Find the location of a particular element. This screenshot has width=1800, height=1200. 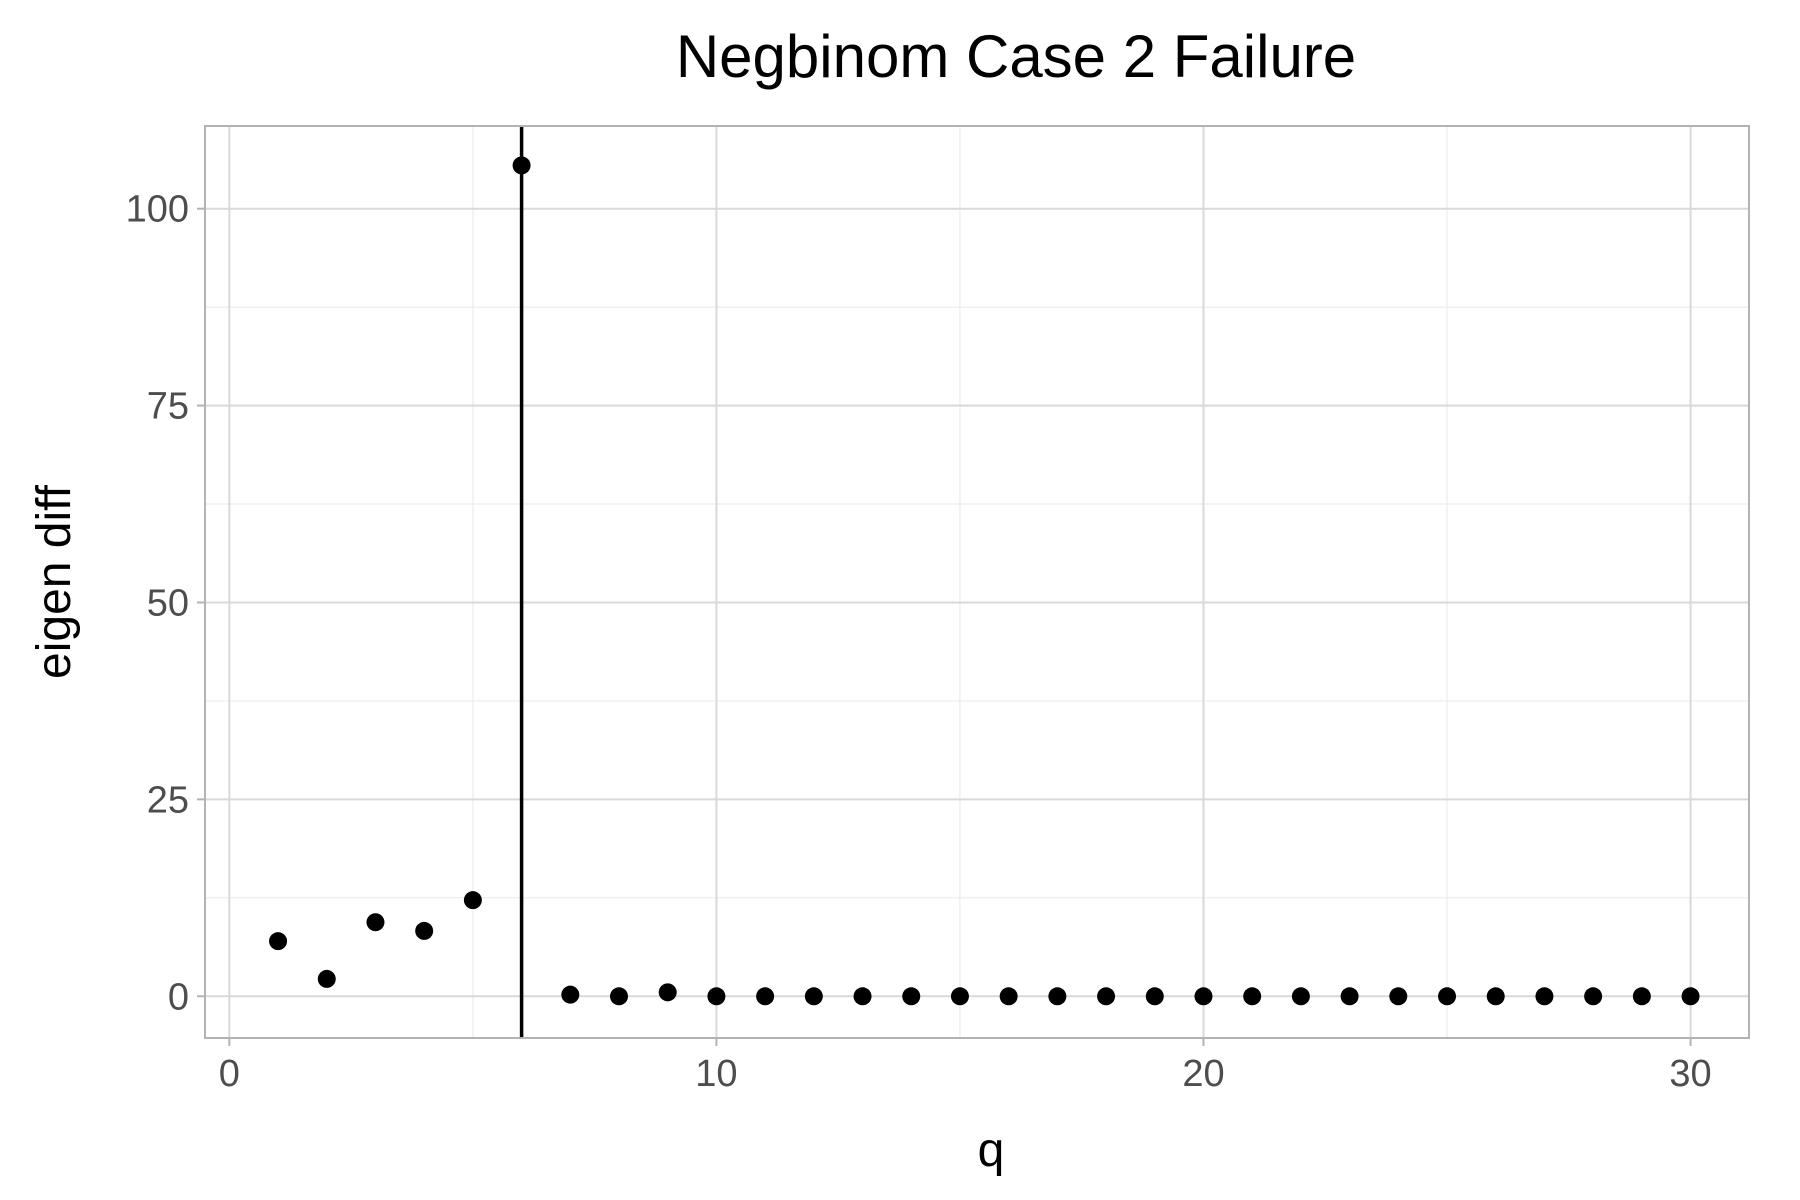

y-tick-label: 0 is located at coordinates (178, 997).